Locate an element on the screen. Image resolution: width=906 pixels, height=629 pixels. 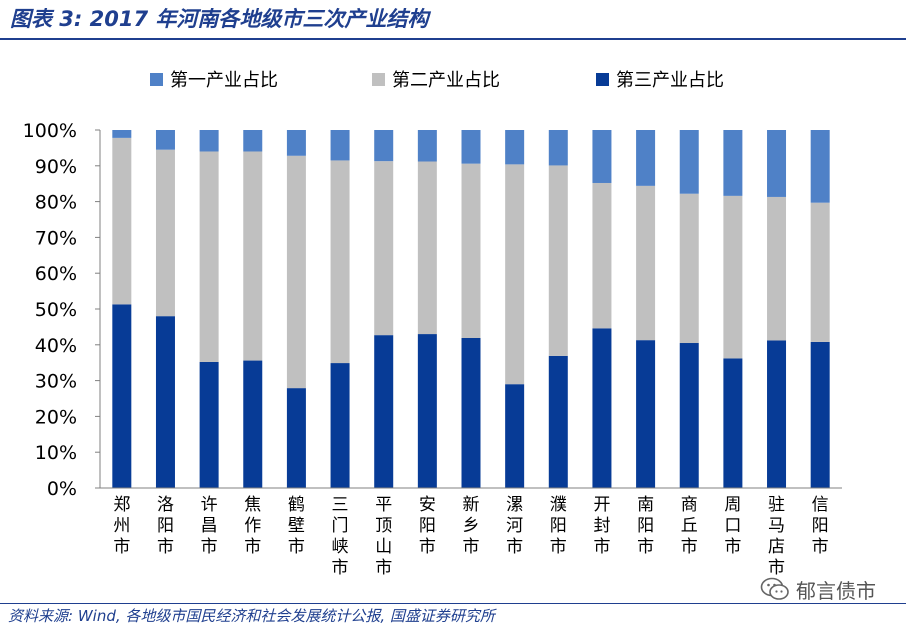
legend: 第一产业占比 第二产业占比 第三产业占比 is located at coordinates (437, 80).